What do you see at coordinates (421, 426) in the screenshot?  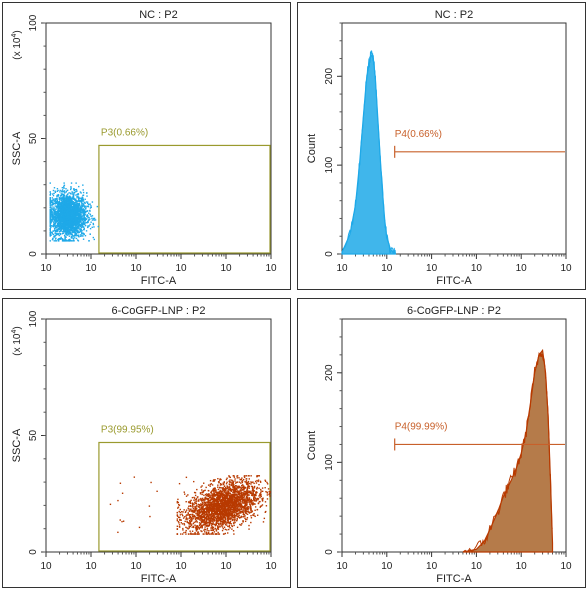 I see `marker-label: P4(99.99%)` at bounding box center [421, 426].